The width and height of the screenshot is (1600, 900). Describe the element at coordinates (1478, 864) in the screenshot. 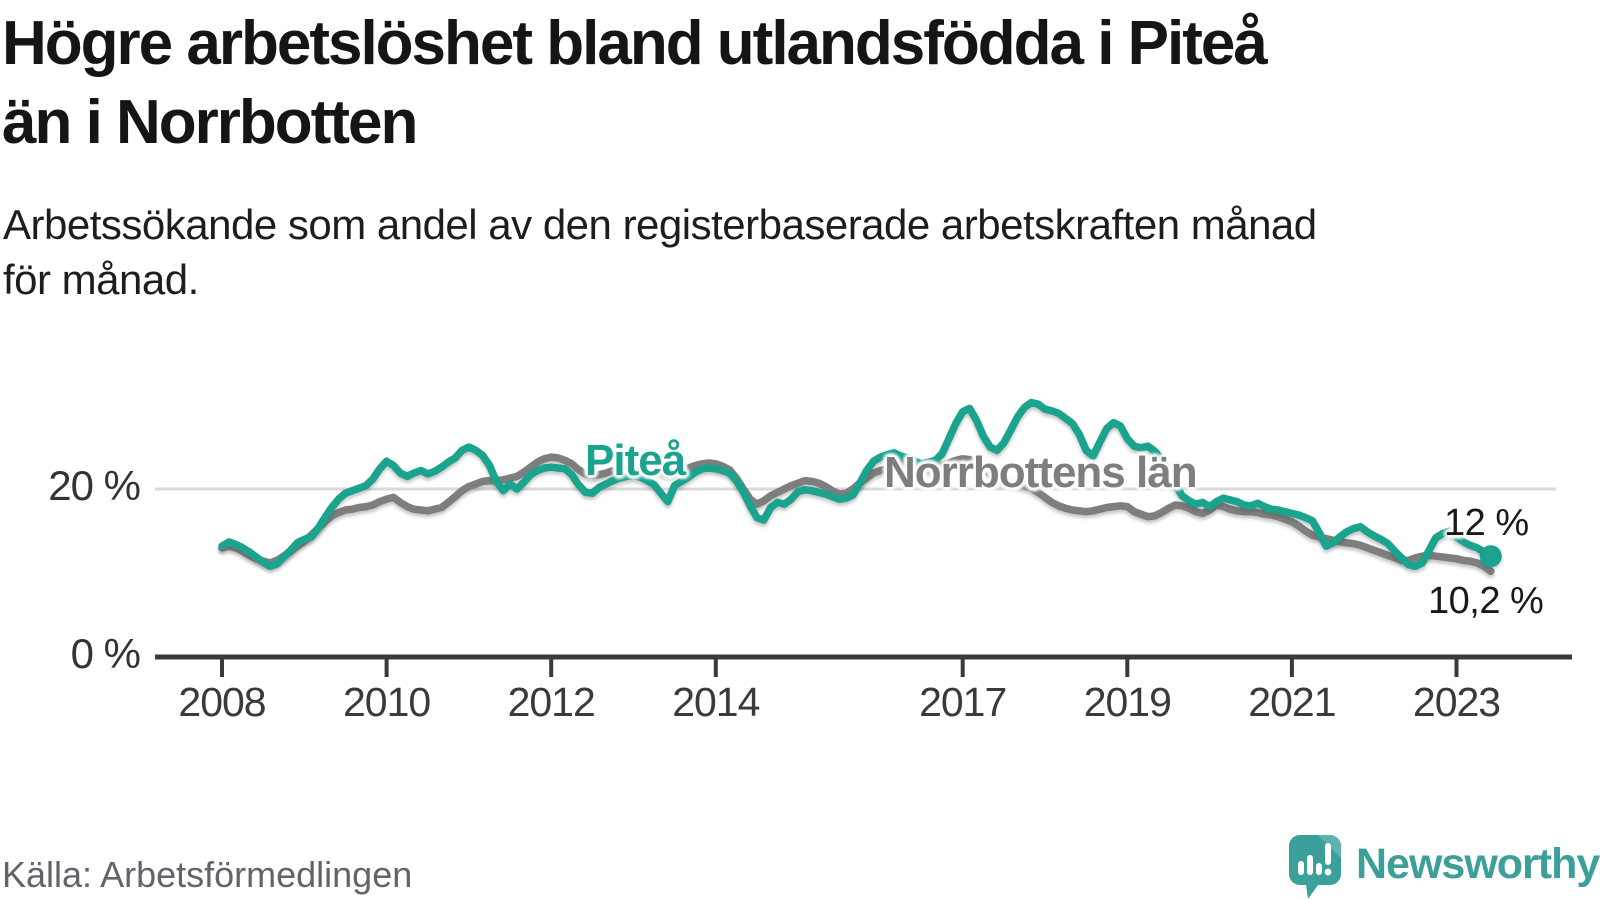

I see `newsworthy-wordmark: Newsworthy` at that location.